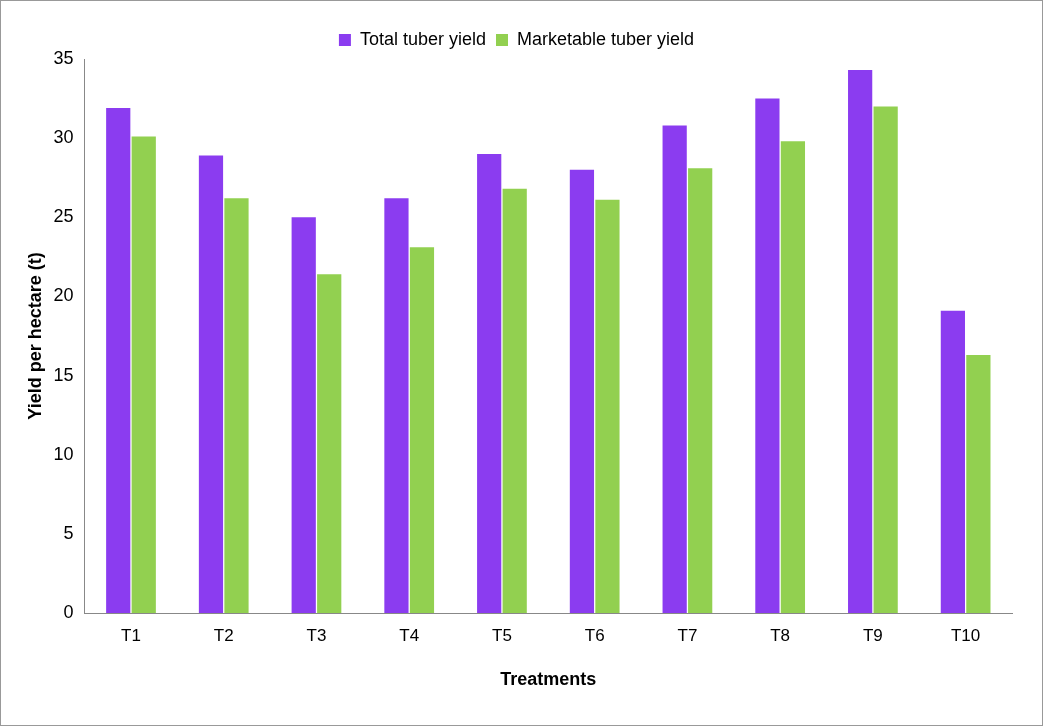 The image size is (1043, 726). What do you see at coordinates (68, 532) in the screenshot?
I see `y-tick-label: 5` at bounding box center [68, 532].